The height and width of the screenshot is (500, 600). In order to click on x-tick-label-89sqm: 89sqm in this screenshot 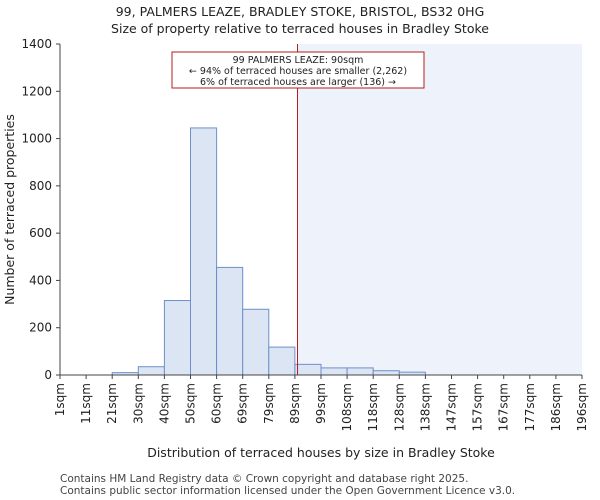, I will do `click(295, 403)`.